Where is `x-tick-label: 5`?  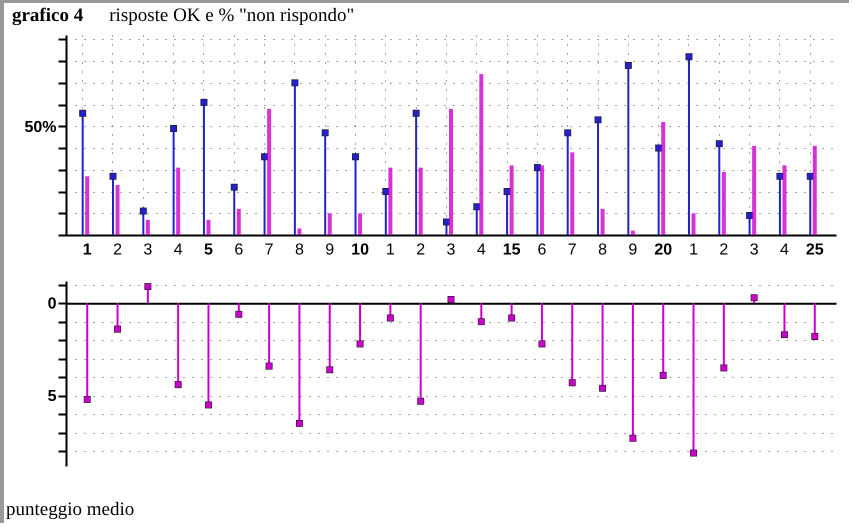
x-tick-label: 5 is located at coordinates (209, 250).